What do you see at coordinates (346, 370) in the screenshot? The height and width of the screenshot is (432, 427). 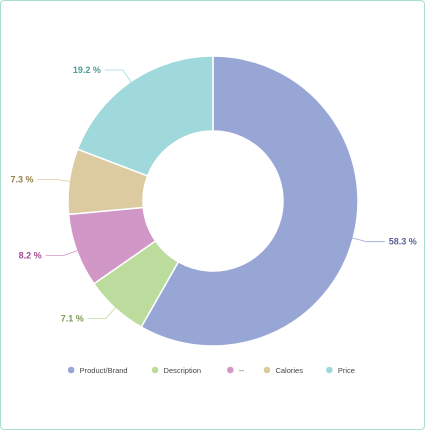 I see `legend-label-price: Price` at bounding box center [346, 370].